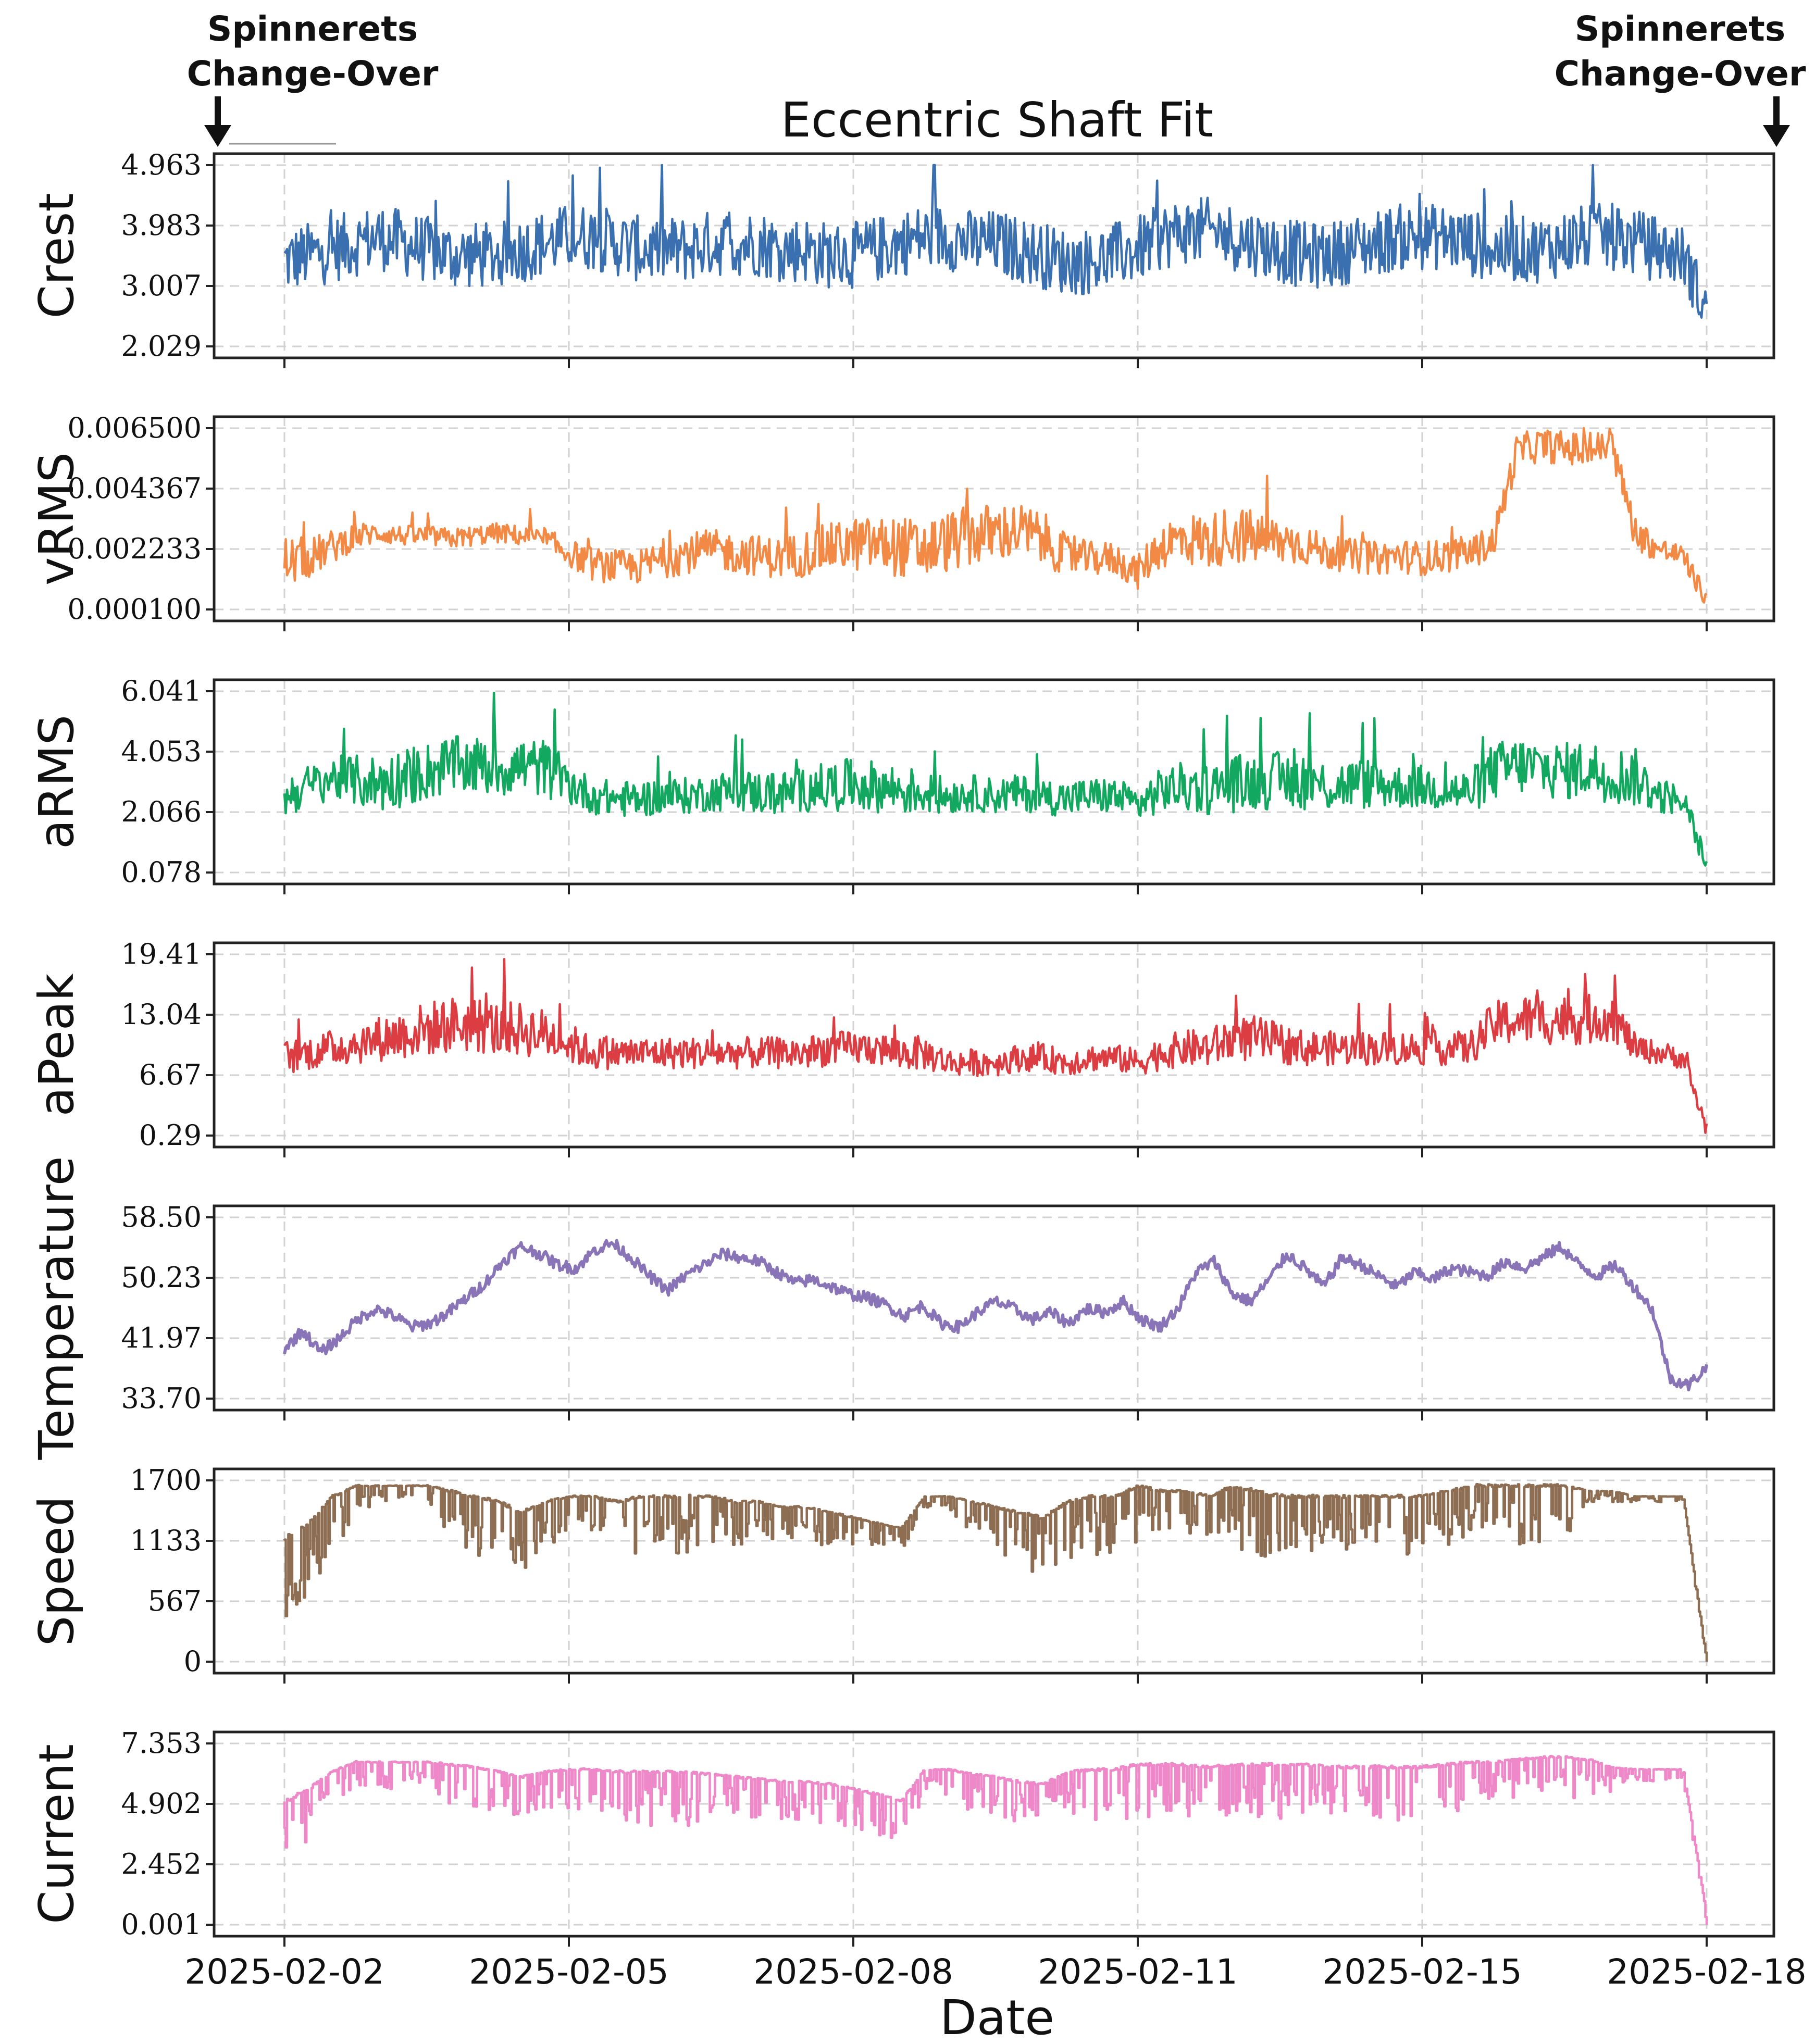 The width and height of the screenshot is (1815, 2044). I want to click on x-tick-label: 2025-02-08, so click(853, 1972).